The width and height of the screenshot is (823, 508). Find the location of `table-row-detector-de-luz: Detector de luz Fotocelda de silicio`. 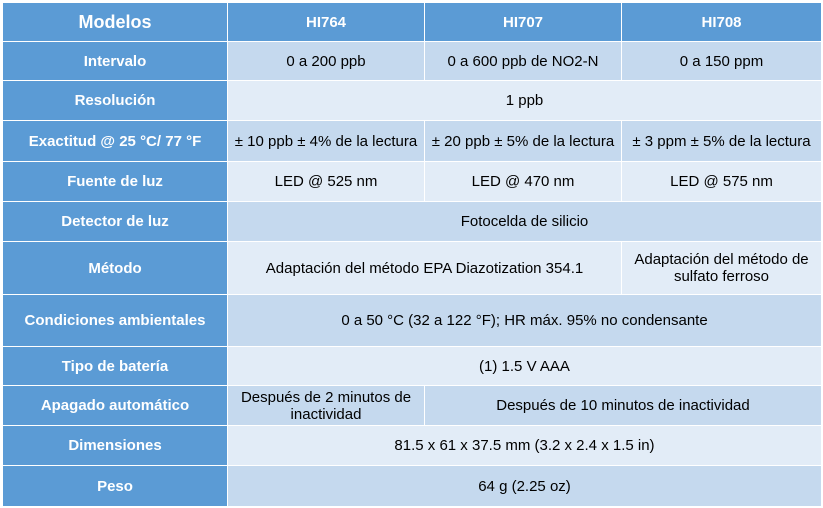

table-row-detector-de-luz: Detector de luz Fotocelda de silicio is located at coordinates (412, 221).